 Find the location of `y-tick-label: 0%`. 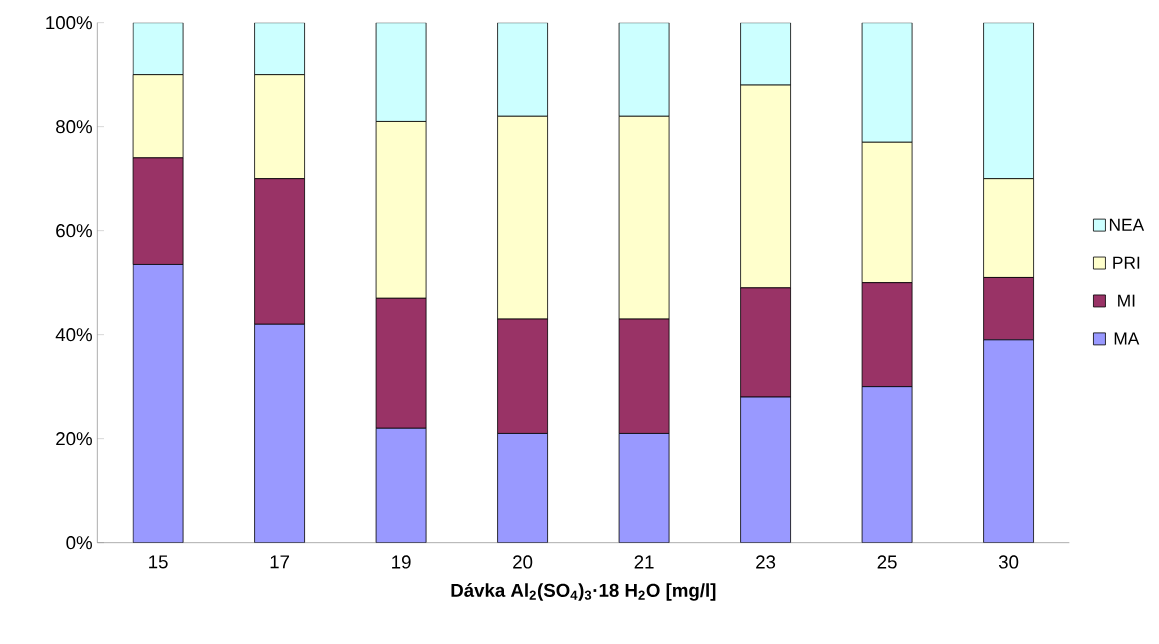

y-tick-label: 0% is located at coordinates (79, 543).